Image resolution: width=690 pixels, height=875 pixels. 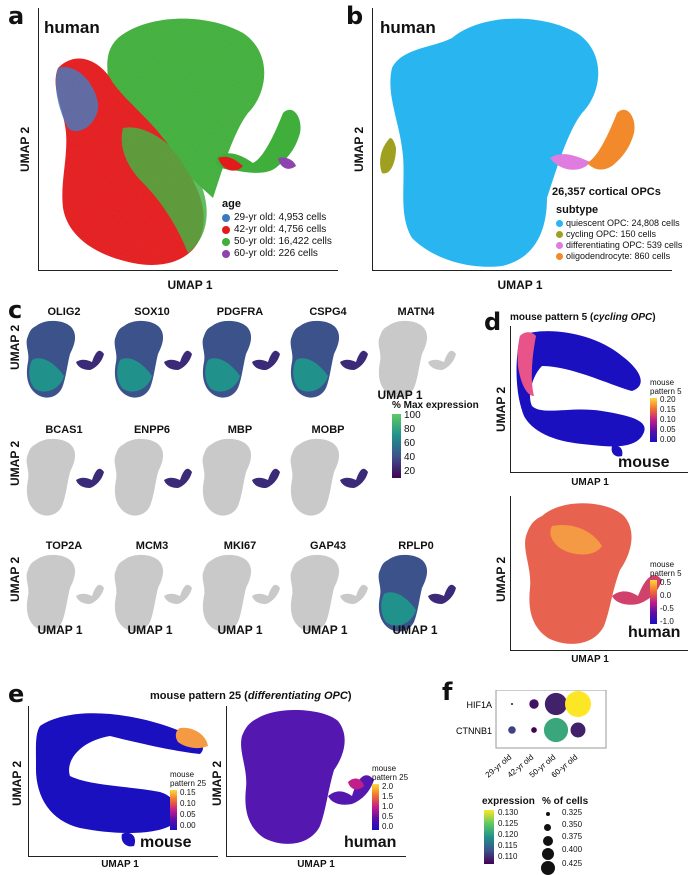 What do you see at coordinates (570, 162) in the screenshot?
I see `umap-cluster-differentiating` at bounding box center [570, 162].